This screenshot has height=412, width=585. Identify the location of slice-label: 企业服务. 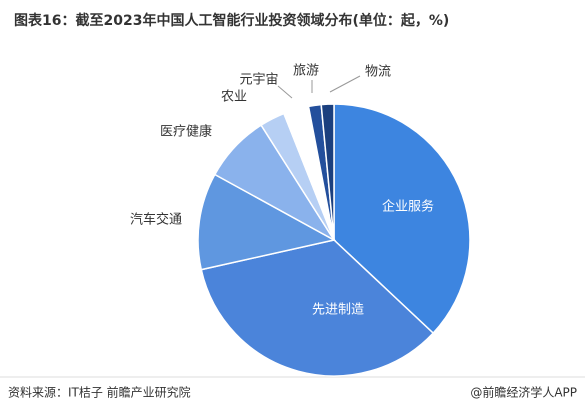
(408, 207).